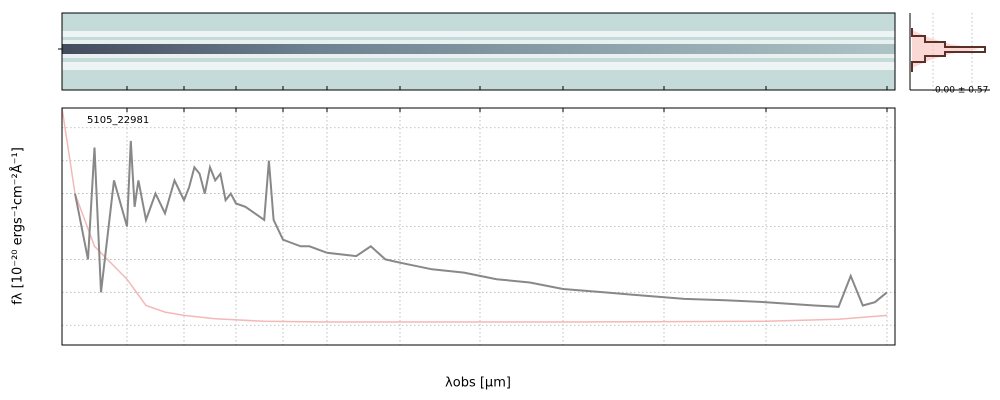 This screenshot has height=400, width=1000. I want to click on x-tick-label: 5.5, so click(887, 361).